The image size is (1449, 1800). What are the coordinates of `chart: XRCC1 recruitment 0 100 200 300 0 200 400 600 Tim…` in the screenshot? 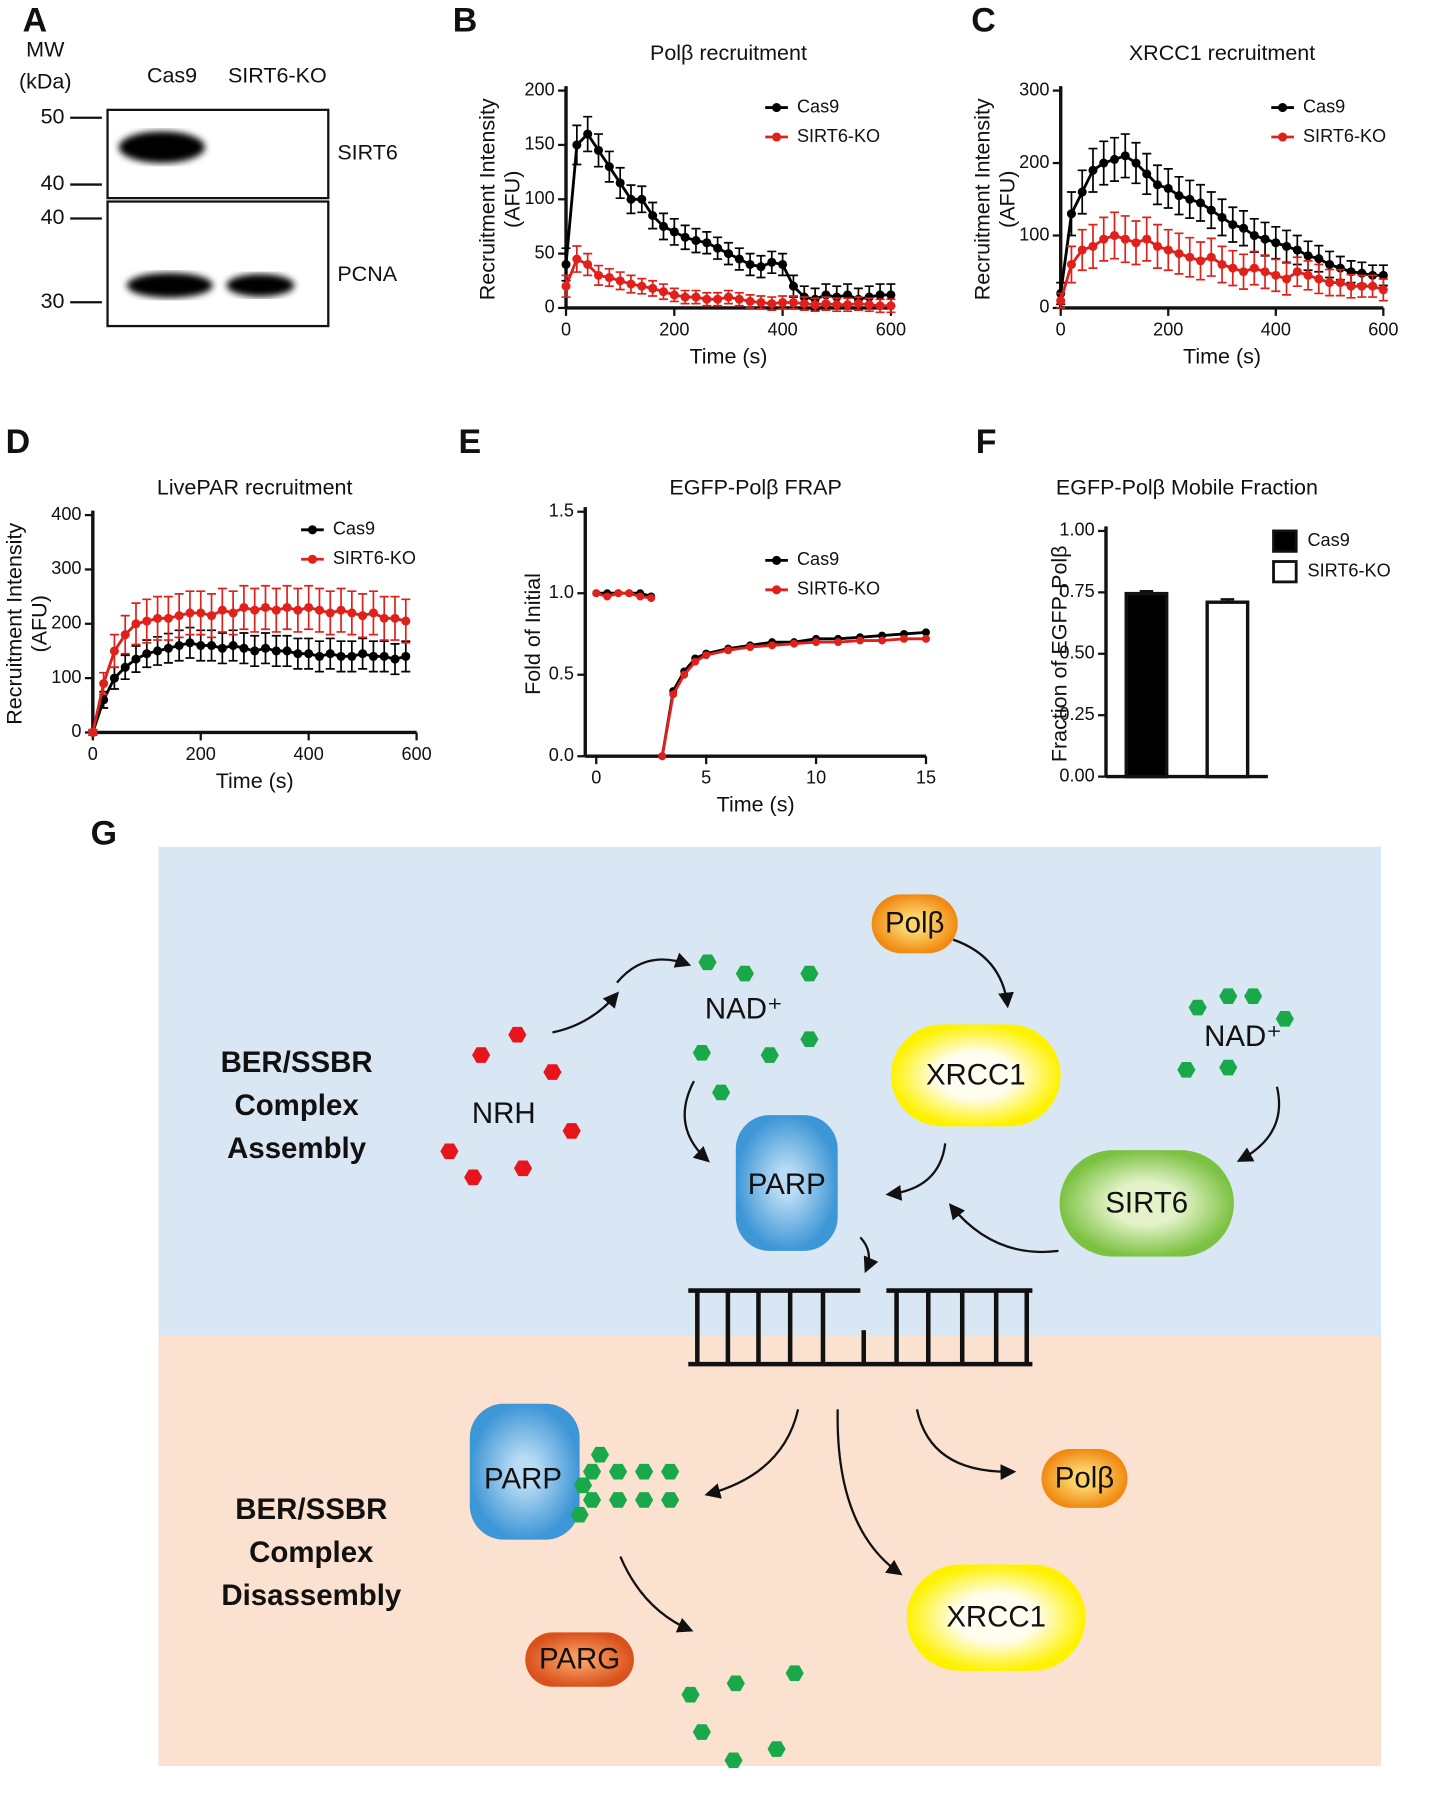 It's located at (1184, 204).